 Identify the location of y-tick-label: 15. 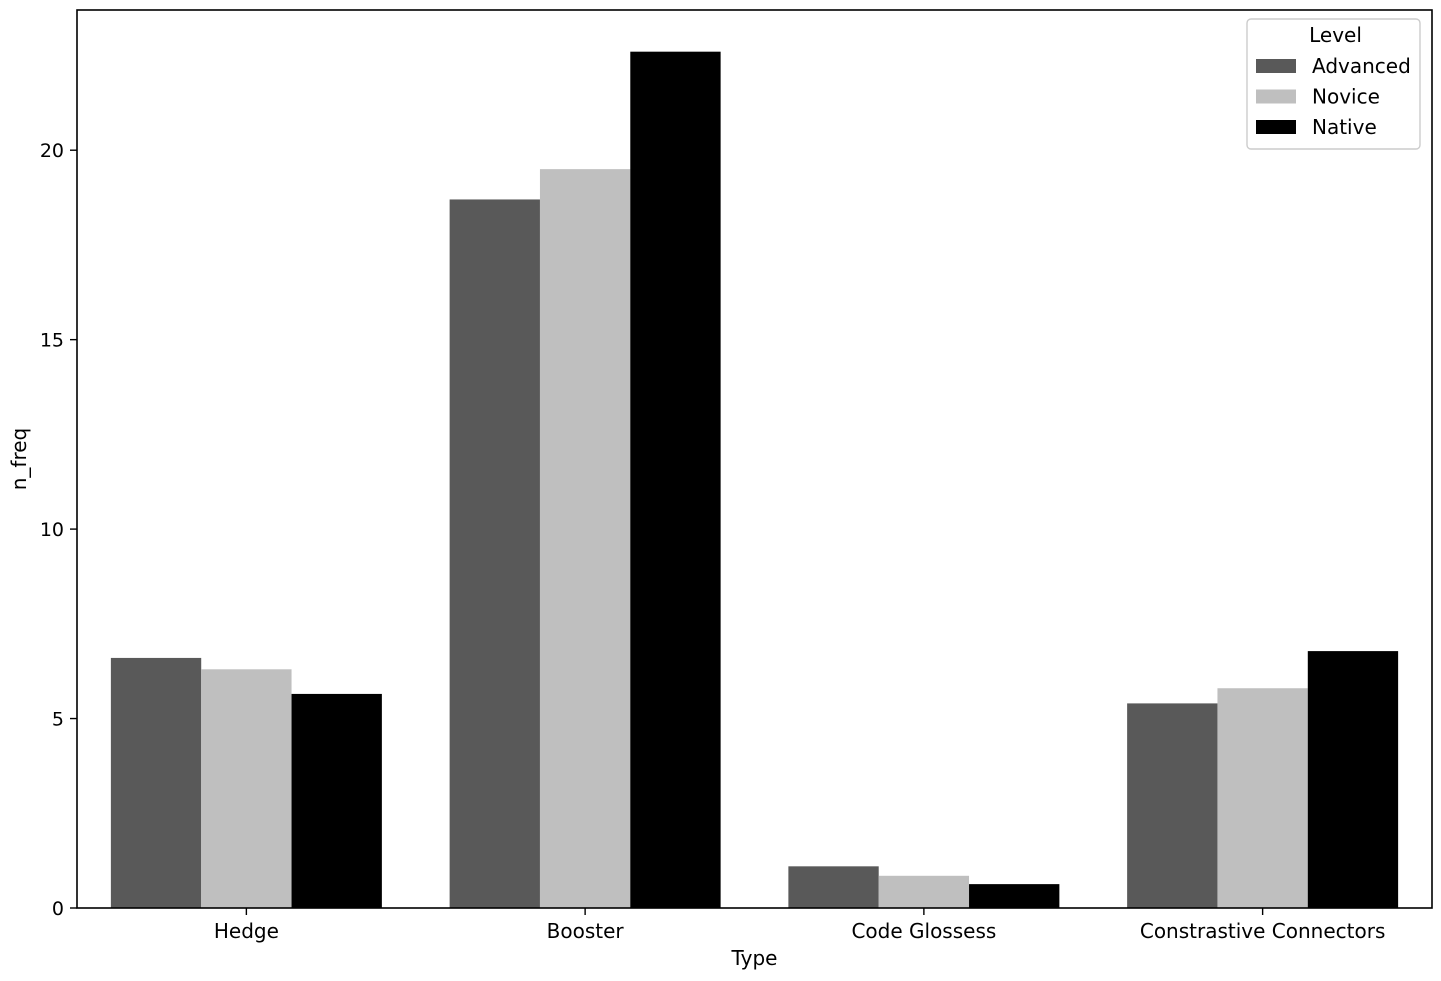
(52, 341).